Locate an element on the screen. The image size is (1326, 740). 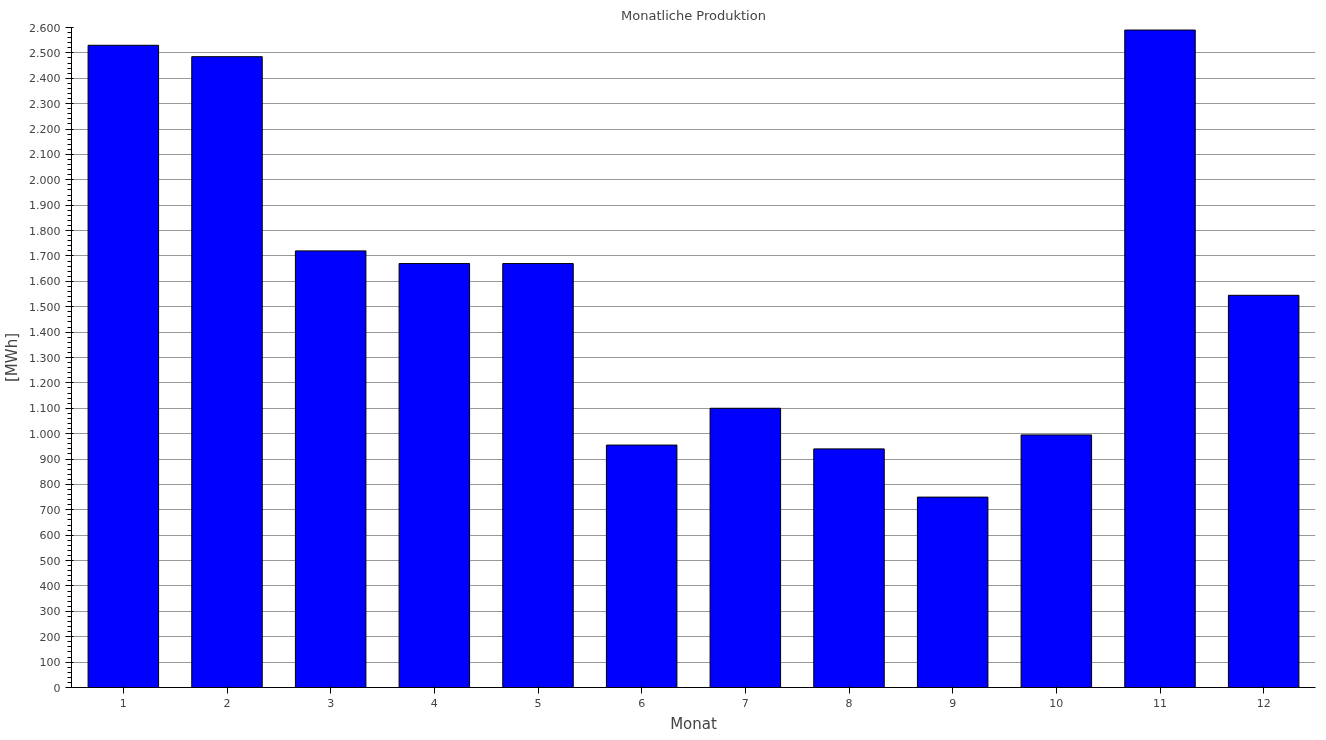
y-tick-label: 500 is located at coordinates (50, 561).